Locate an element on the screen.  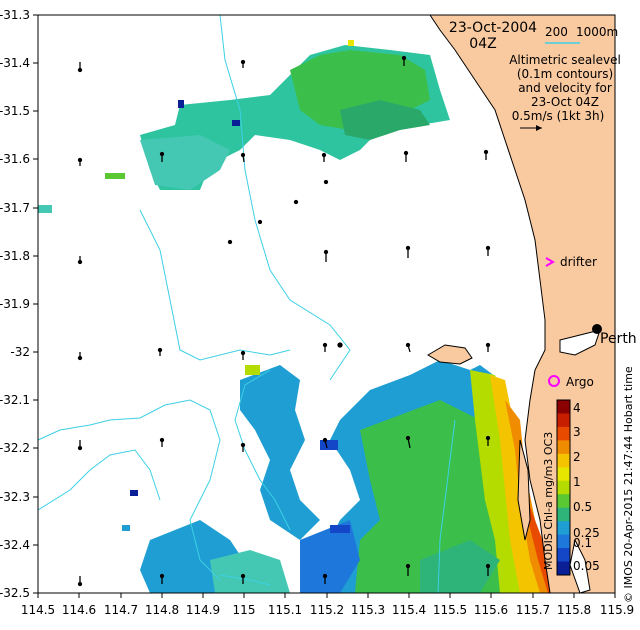
x-tick-label: 115 is located at coordinates (244, 610).